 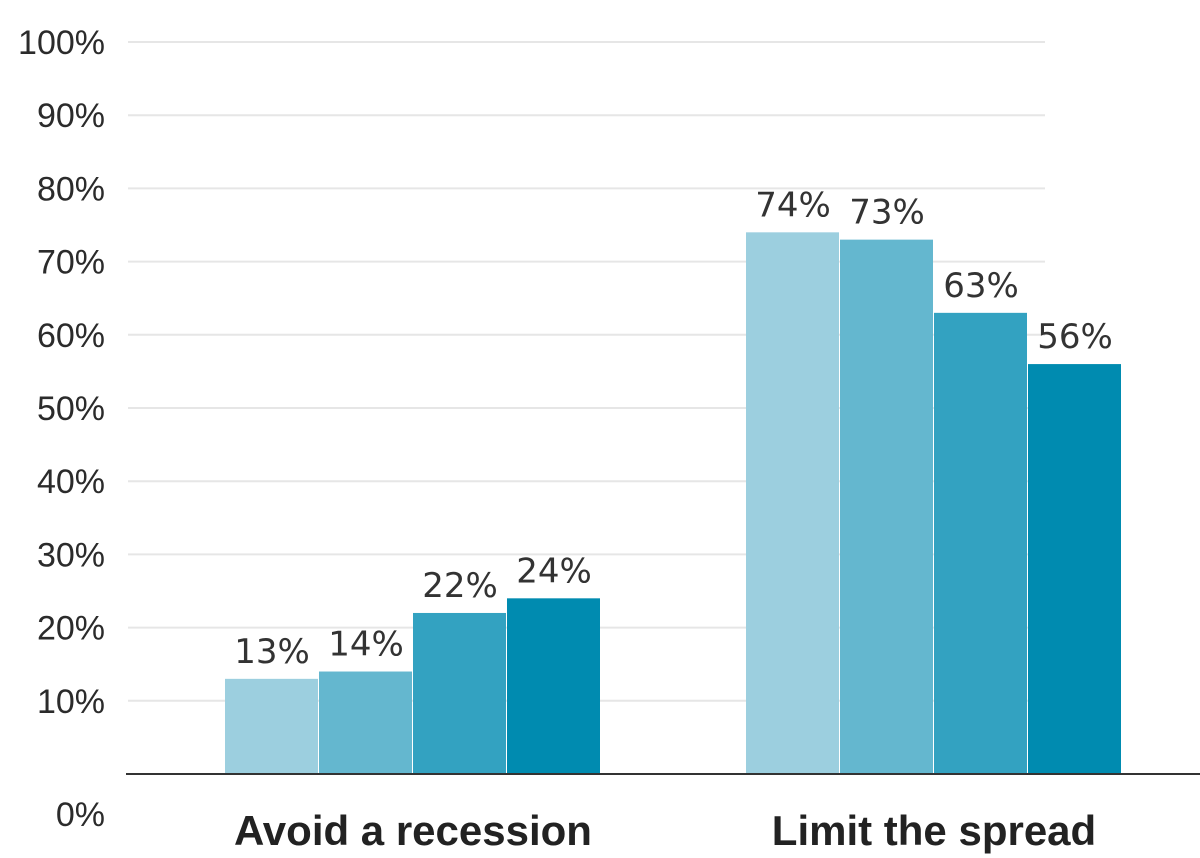 I want to click on y-tick-label: 100%, so click(x=61, y=43).